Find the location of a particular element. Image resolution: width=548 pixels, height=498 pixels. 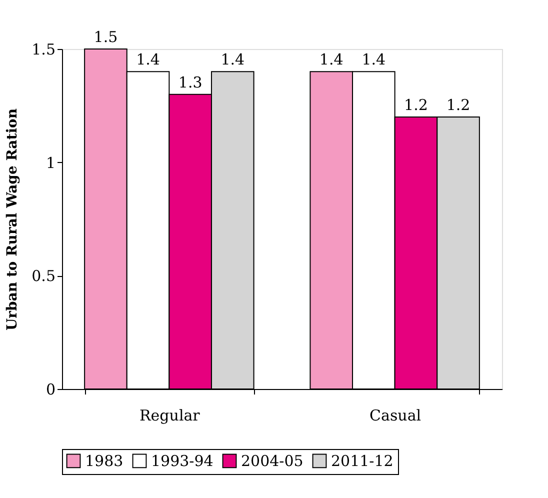

legend-label: 2004-05 is located at coordinates (272, 461).